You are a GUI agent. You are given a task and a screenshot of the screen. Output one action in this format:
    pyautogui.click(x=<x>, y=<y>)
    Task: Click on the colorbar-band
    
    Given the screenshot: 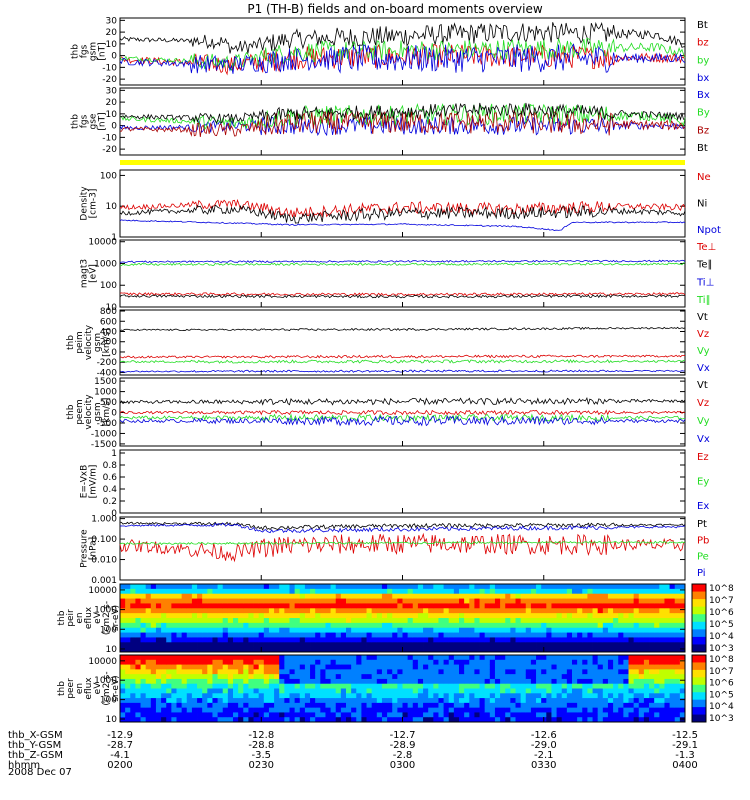 What is the action you would take?
    pyautogui.click(x=699, y=673)
    